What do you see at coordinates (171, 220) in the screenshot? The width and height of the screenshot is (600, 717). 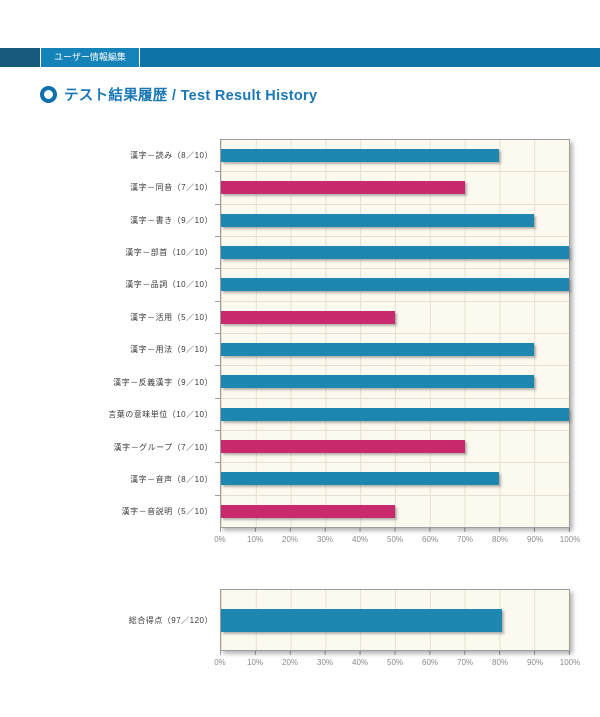 I see `category-label: 漢字－書き（9／10）` at bounding box center [171, 220].